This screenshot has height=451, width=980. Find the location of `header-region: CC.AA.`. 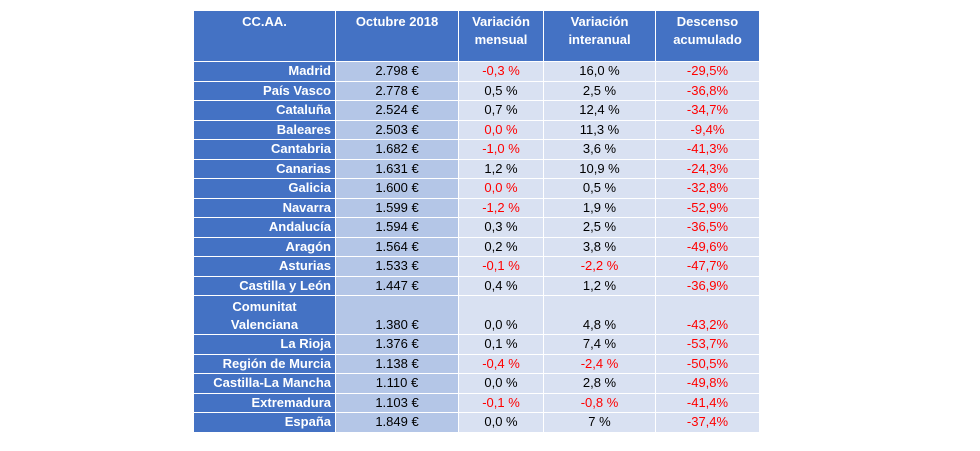

header-region: CC.AA. is located at coordinates (264, 36).